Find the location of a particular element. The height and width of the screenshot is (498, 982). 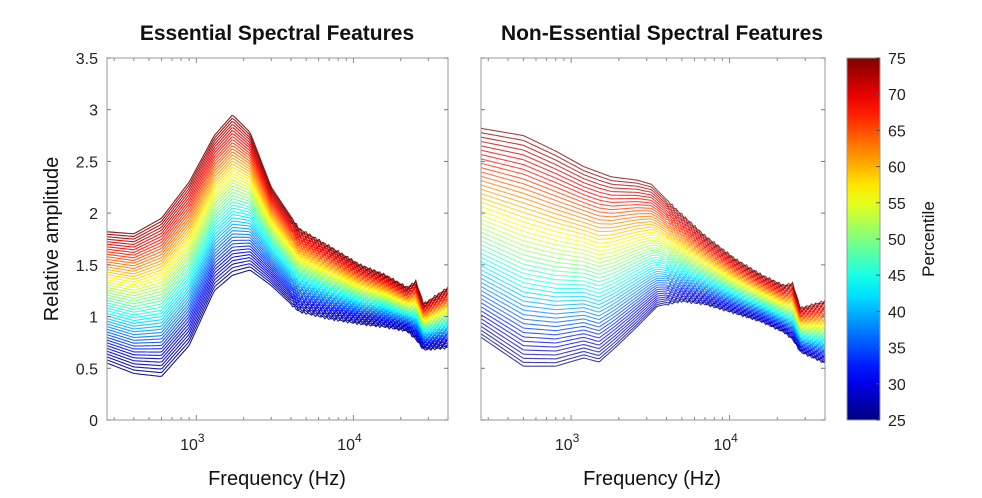

colorbar-tick-label: 50 is located at coordinates (897, 240).